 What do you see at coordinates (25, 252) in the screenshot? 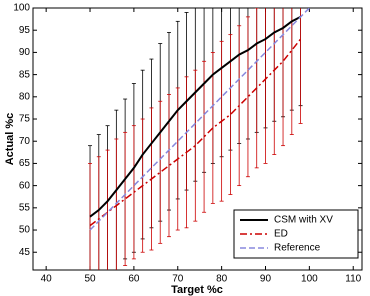
I see `y-tick-label: 45` at bounding box center [25, 252].